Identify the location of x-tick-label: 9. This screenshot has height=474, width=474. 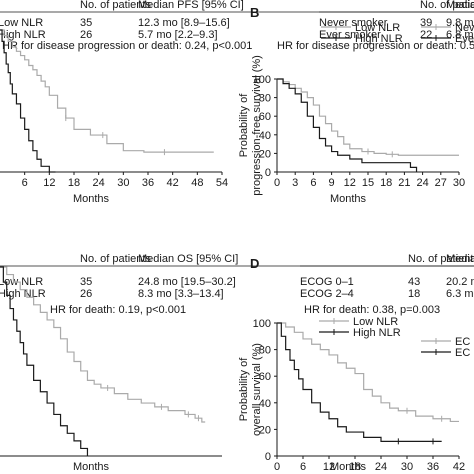
(332, 183).